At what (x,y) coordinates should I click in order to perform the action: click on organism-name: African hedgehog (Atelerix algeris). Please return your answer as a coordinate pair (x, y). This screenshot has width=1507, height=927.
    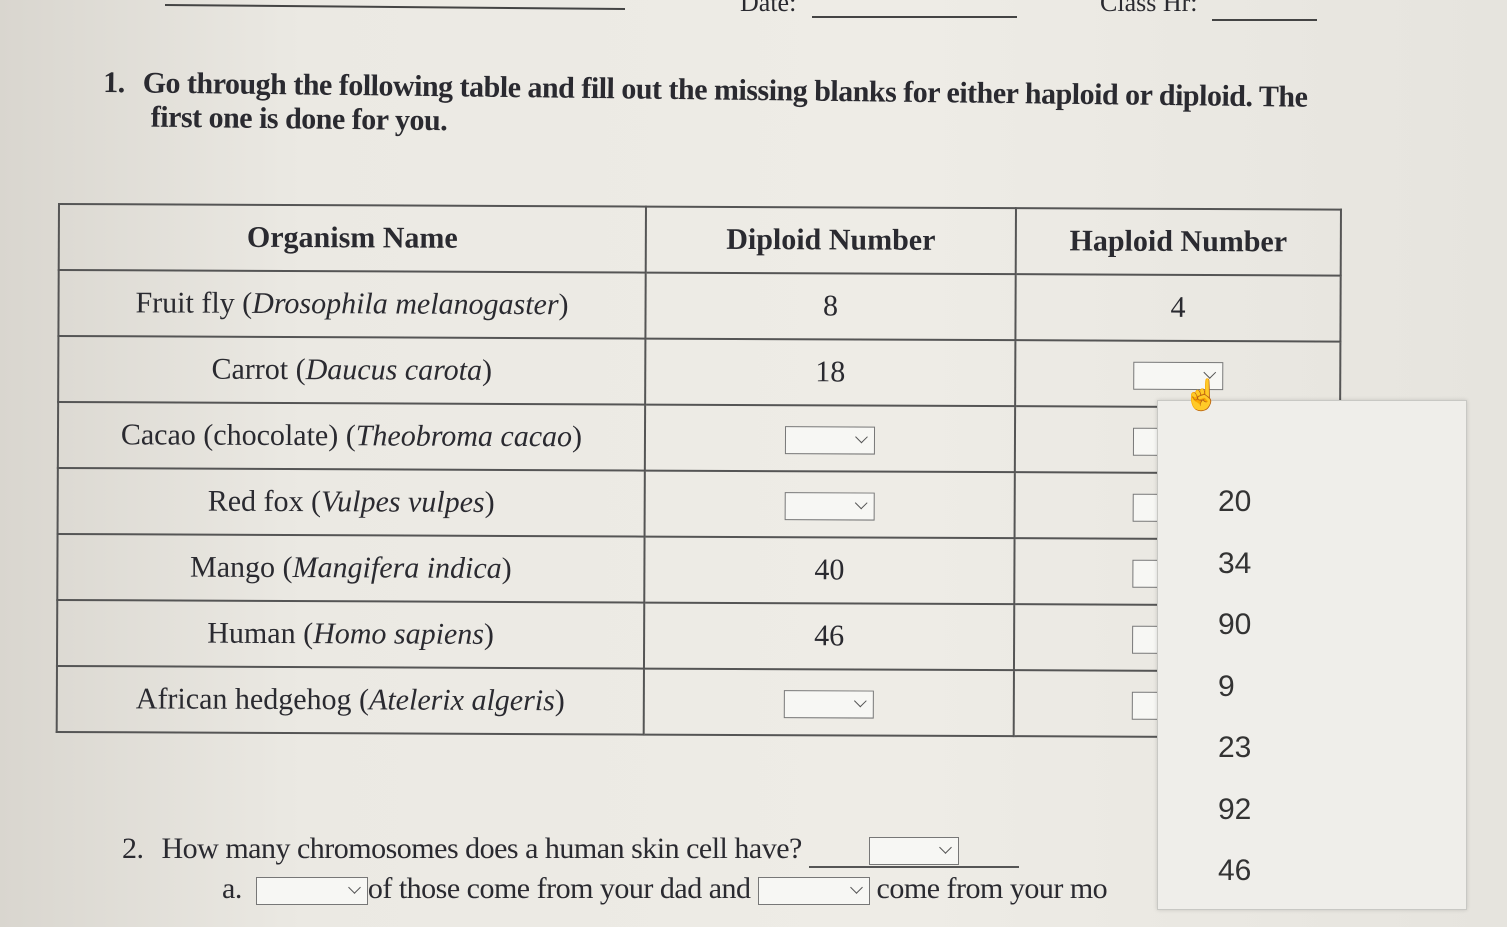
    Looking at the image, I should click on (350, 700).